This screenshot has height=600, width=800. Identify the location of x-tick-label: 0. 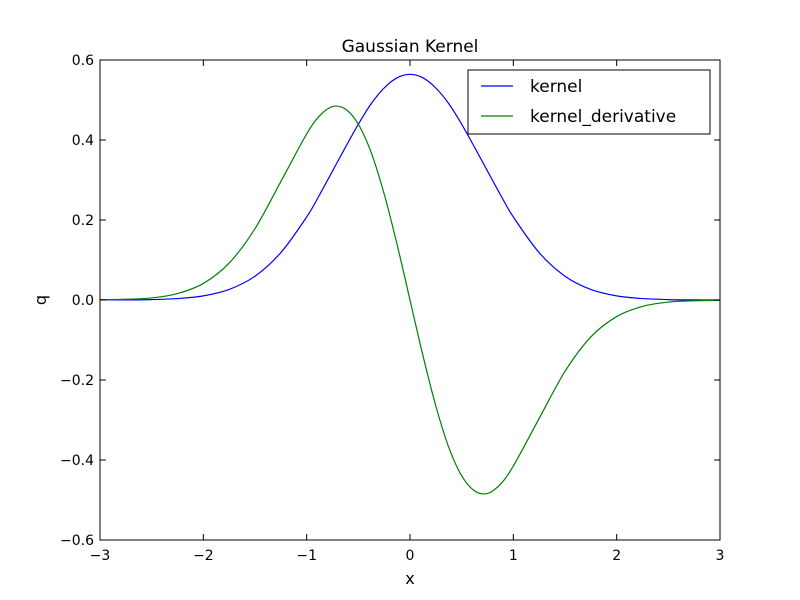
(410, 556).